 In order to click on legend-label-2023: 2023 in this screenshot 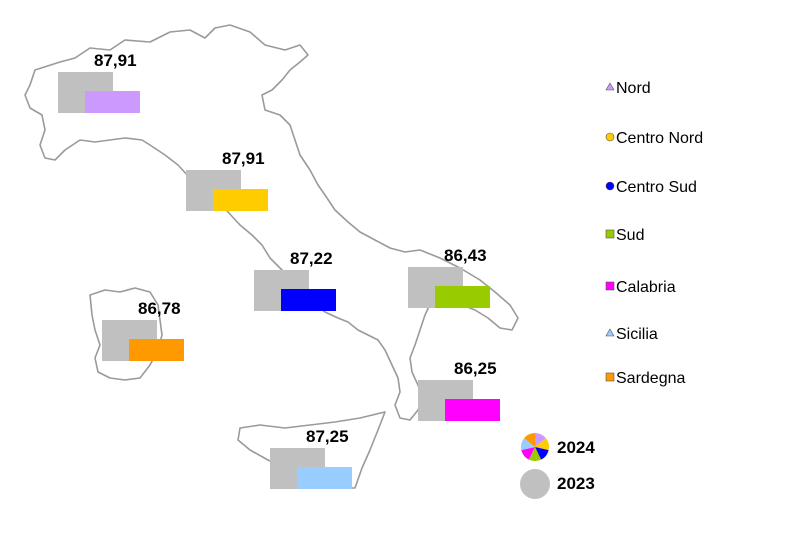, I will do `click(576, 483)`.